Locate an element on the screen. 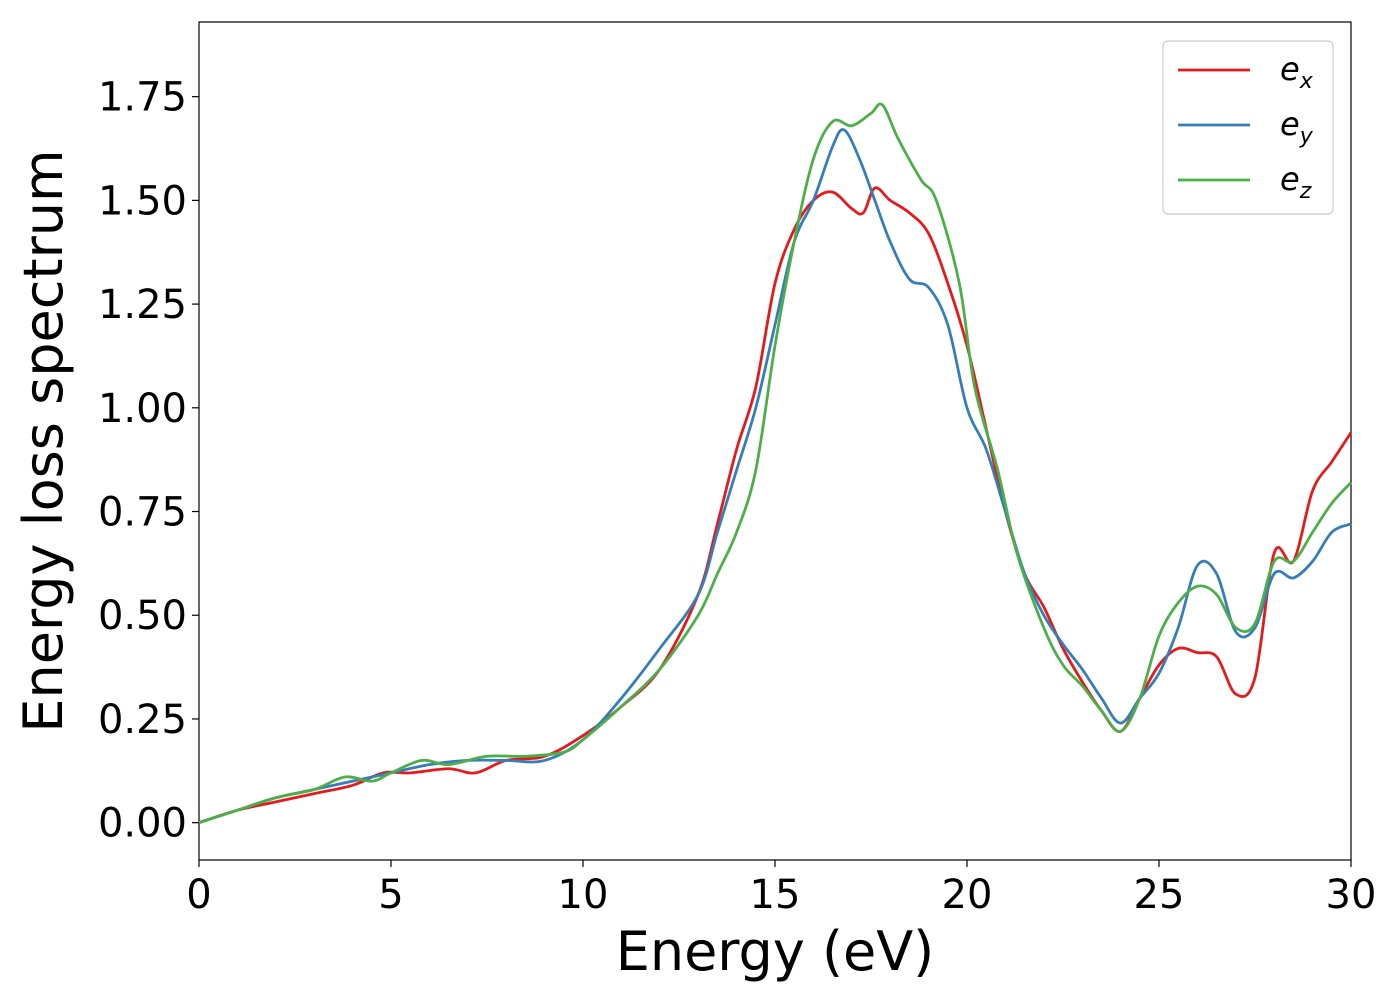  legend-label-y: ey is located at coordinates (1297, 127).